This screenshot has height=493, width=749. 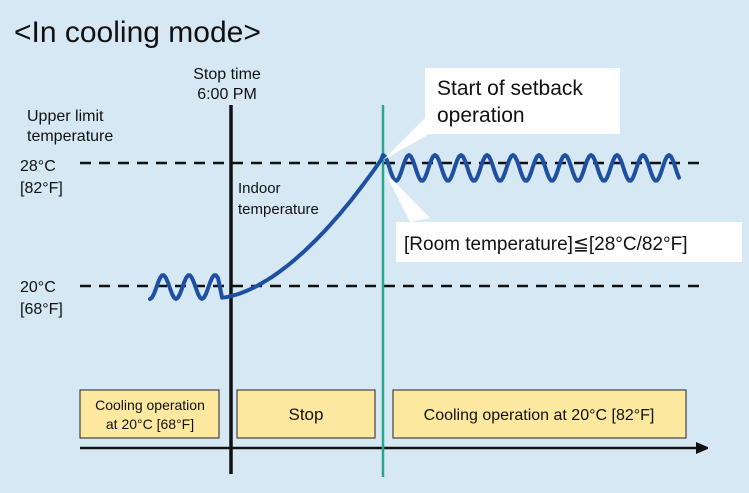 I want to click on condition-callout-pointer, so click(x=407, y=197).